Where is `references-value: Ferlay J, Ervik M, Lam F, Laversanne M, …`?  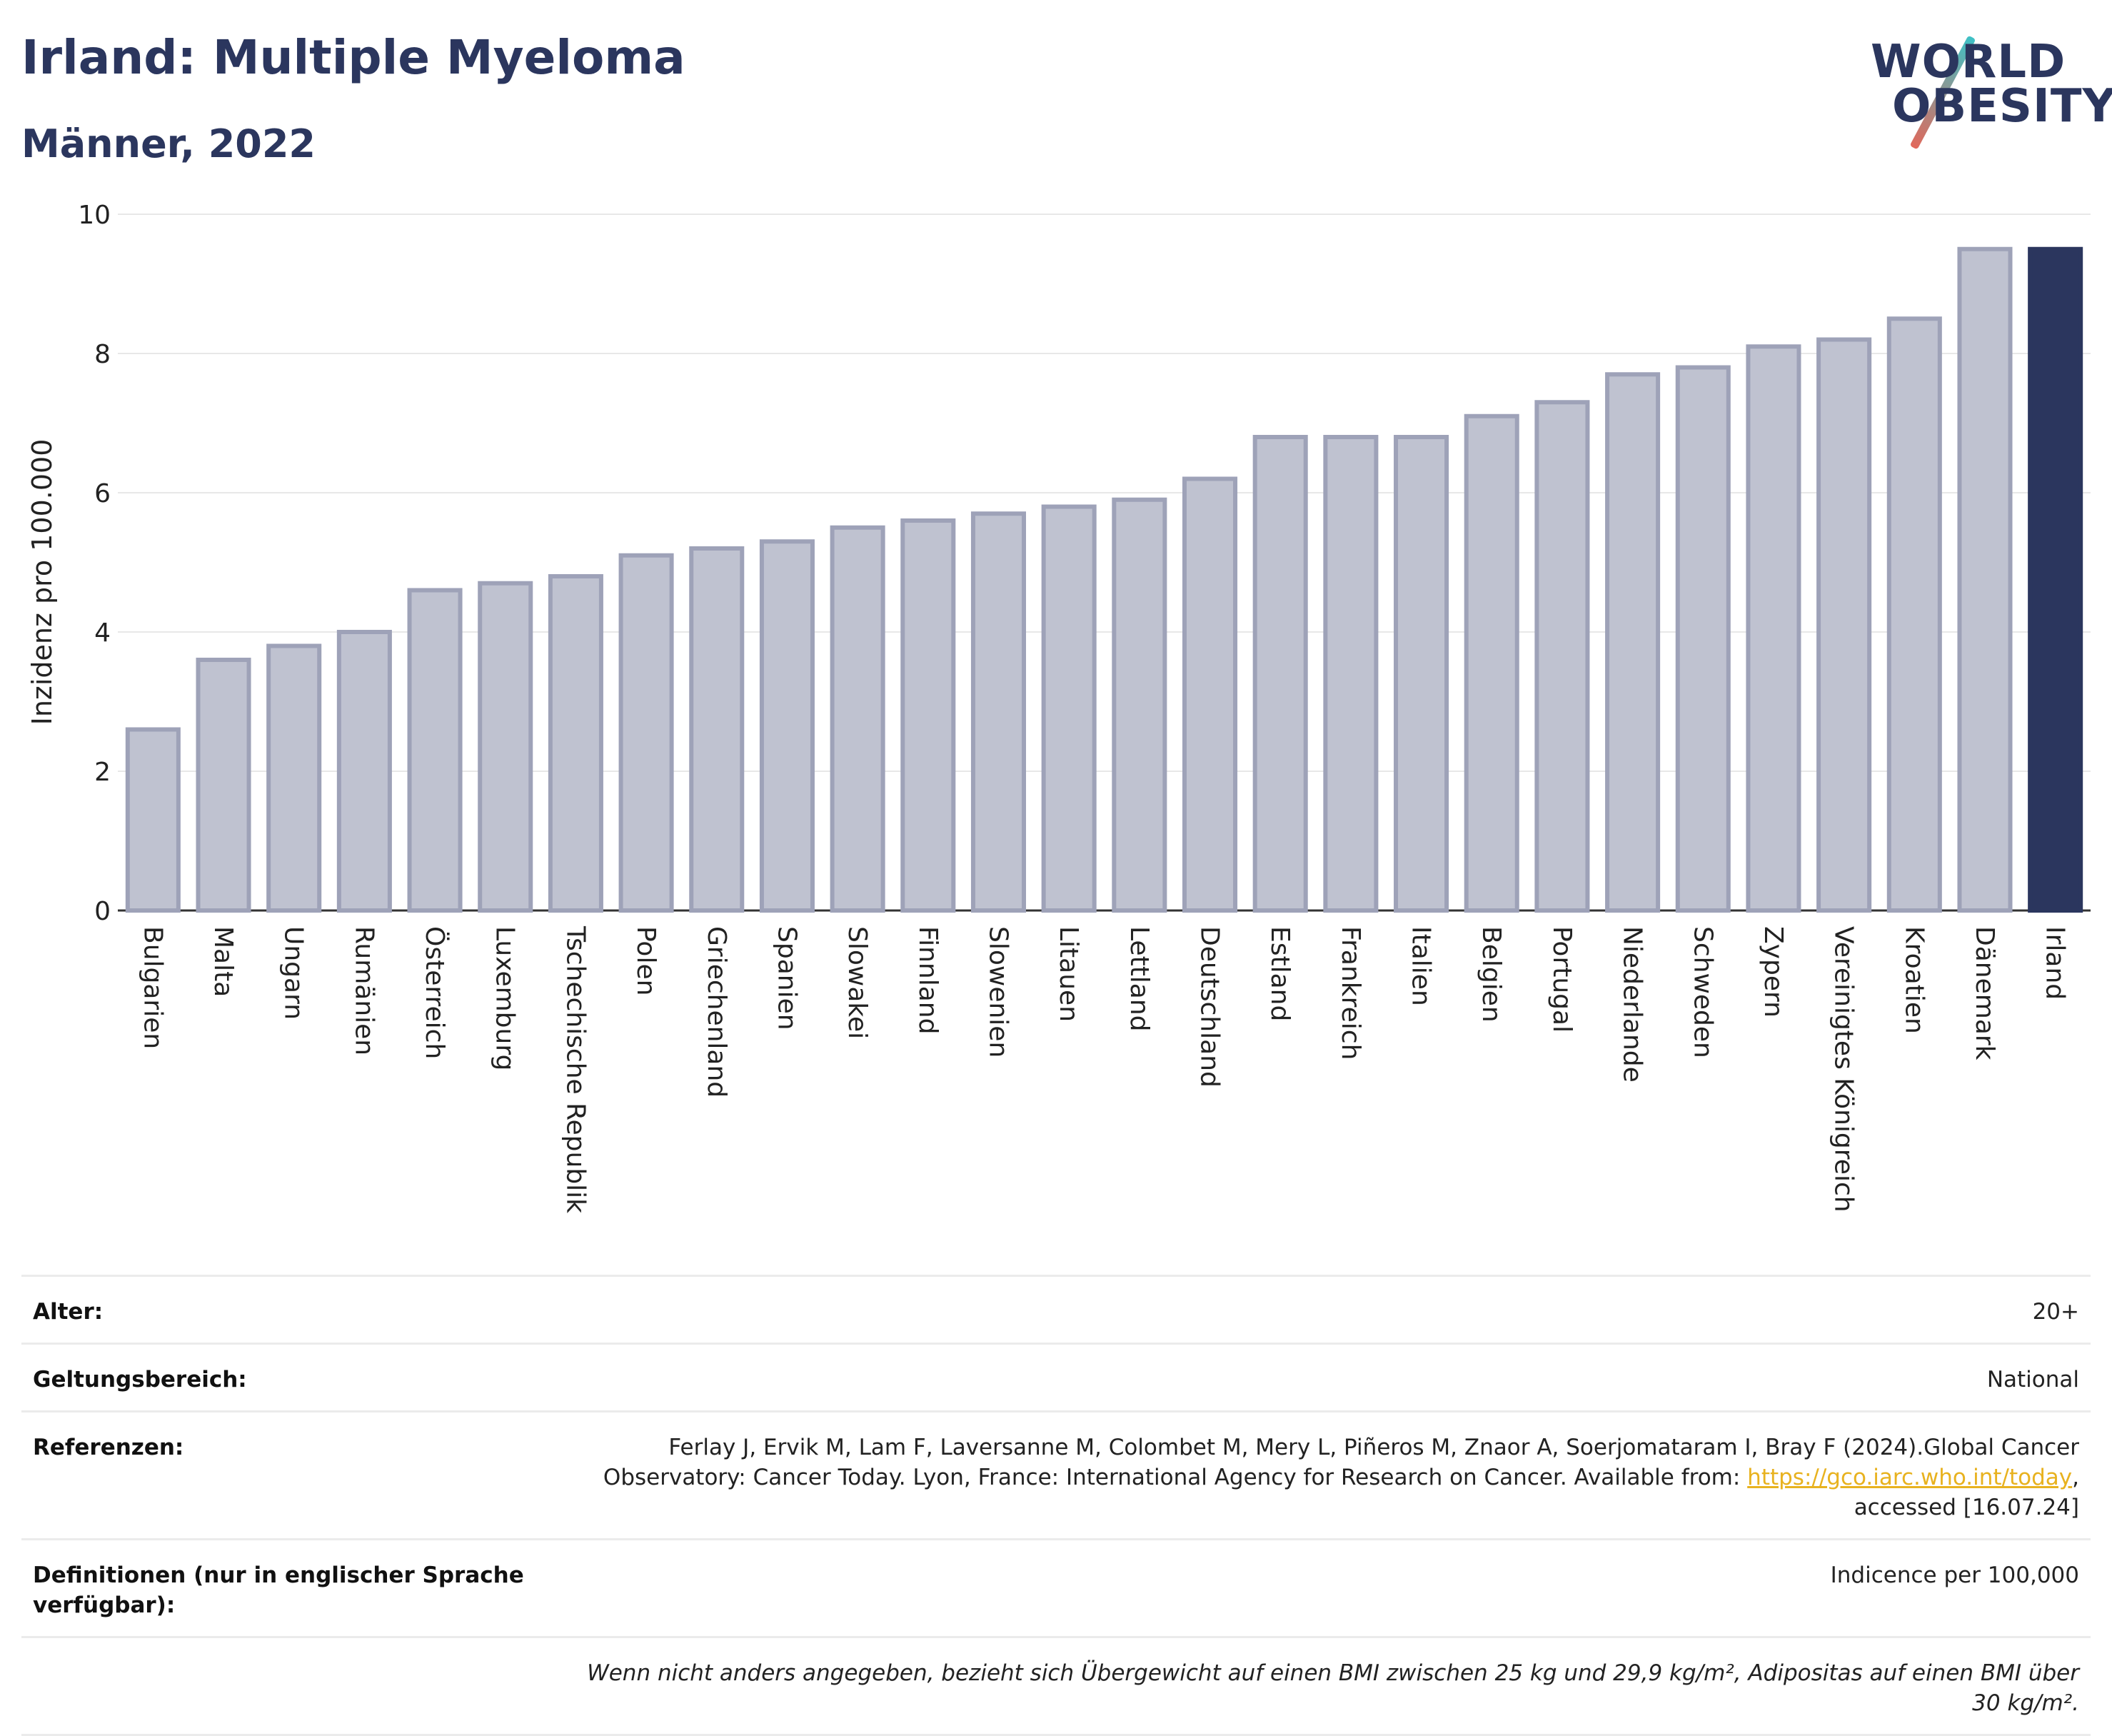 references-value: Ferlay J, Ervik M, Lam F, Laversanne M, … is located at coordinates (1341, 1477).